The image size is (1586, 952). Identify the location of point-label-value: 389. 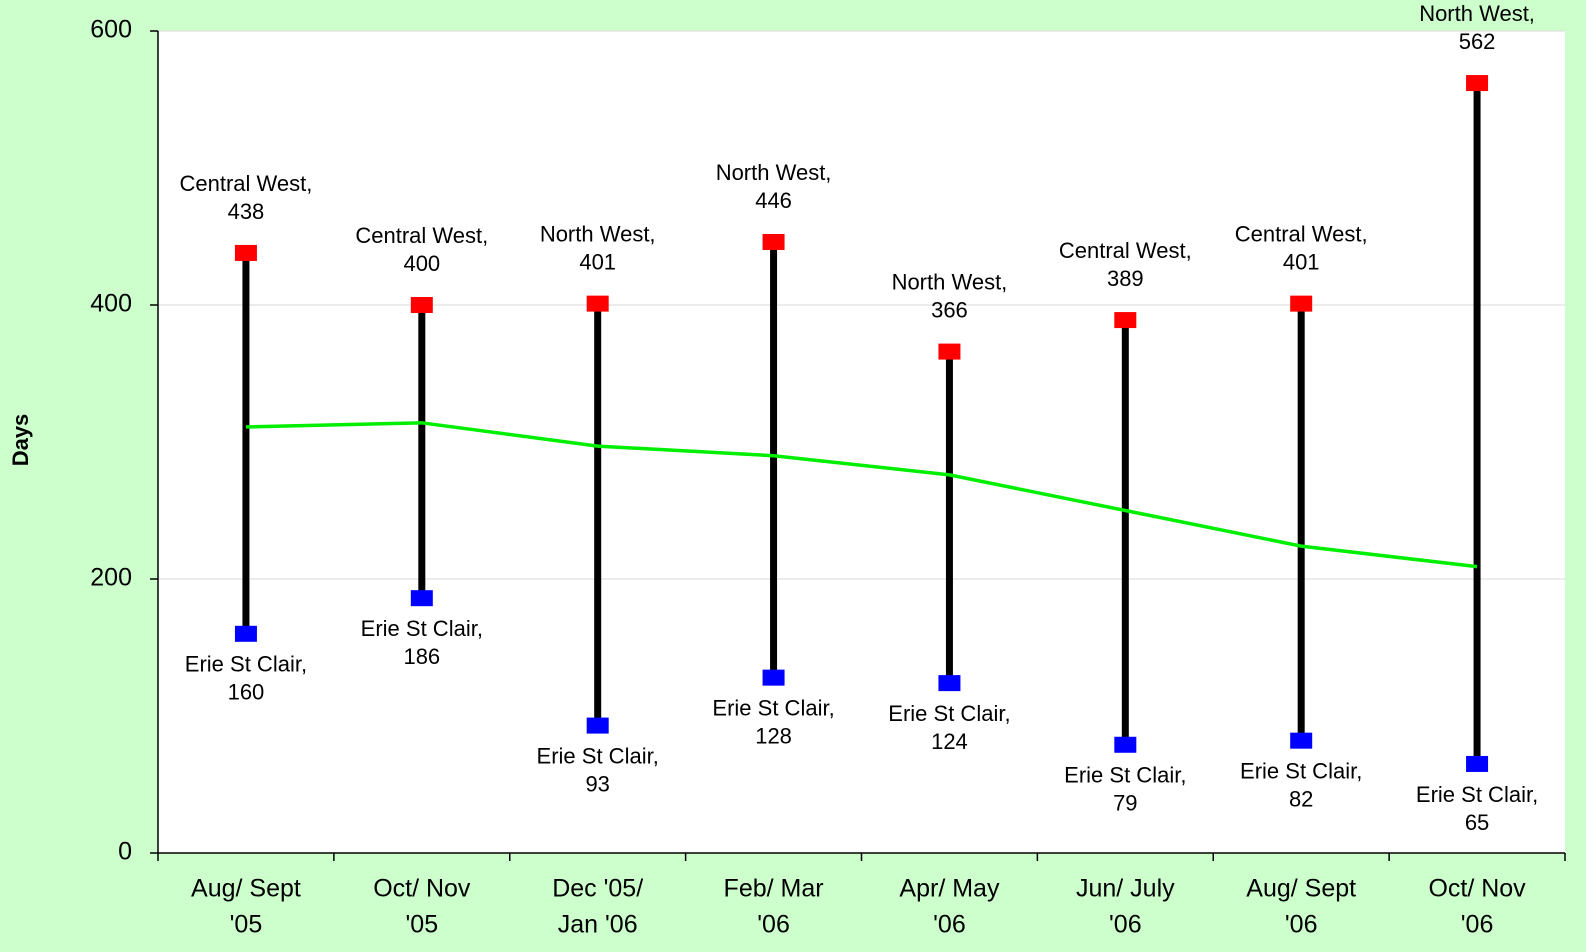
(1125, 278).